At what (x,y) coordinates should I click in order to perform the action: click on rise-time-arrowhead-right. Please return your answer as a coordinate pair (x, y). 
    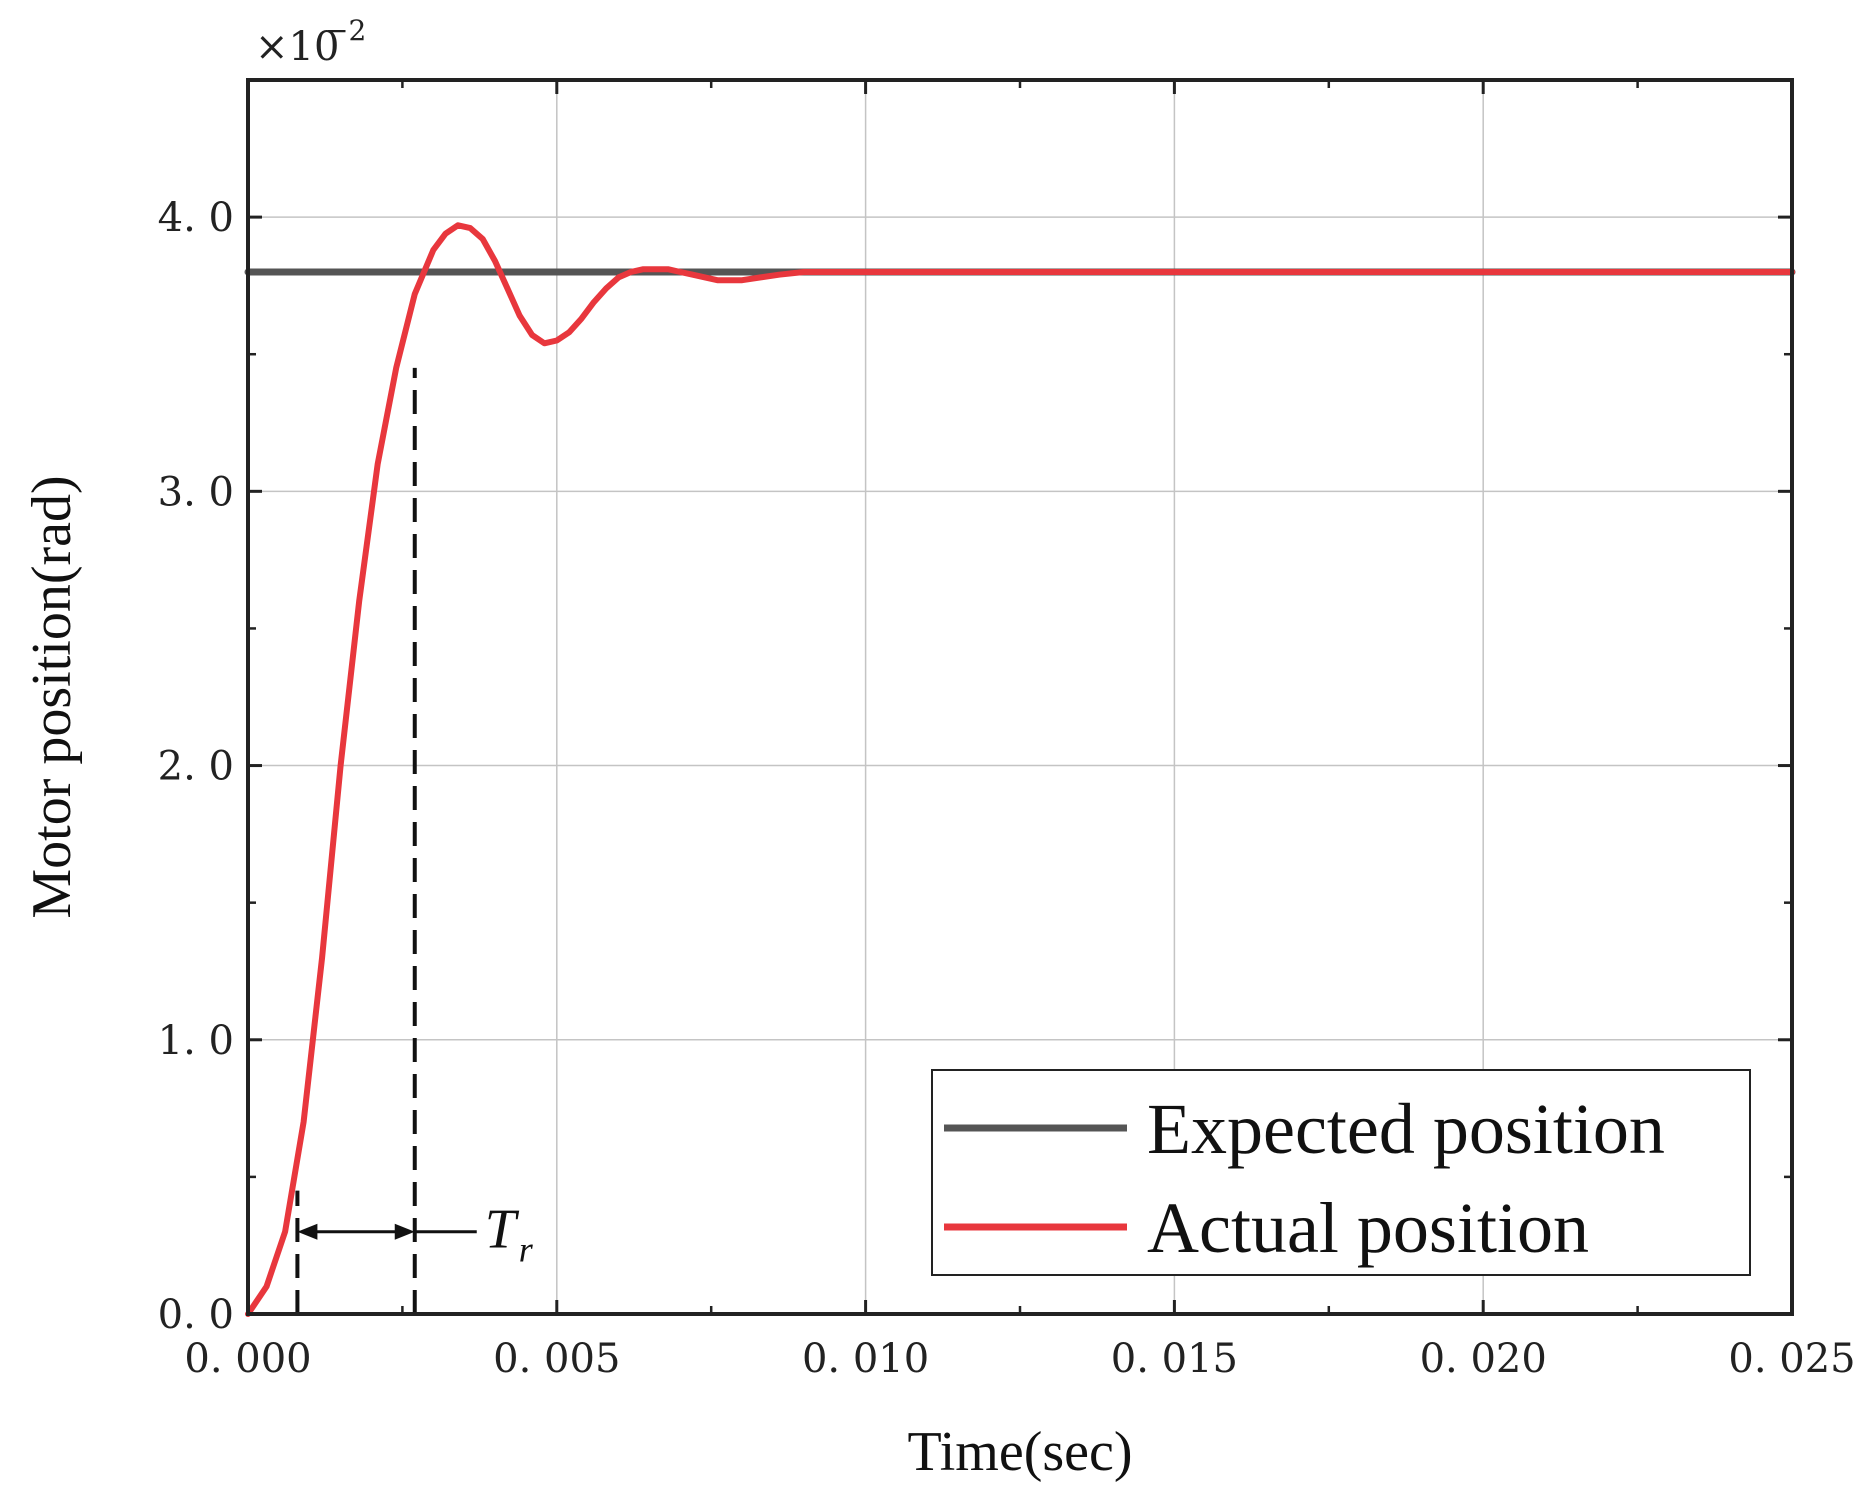
    Looking at the image, I should click on (404, 1231).